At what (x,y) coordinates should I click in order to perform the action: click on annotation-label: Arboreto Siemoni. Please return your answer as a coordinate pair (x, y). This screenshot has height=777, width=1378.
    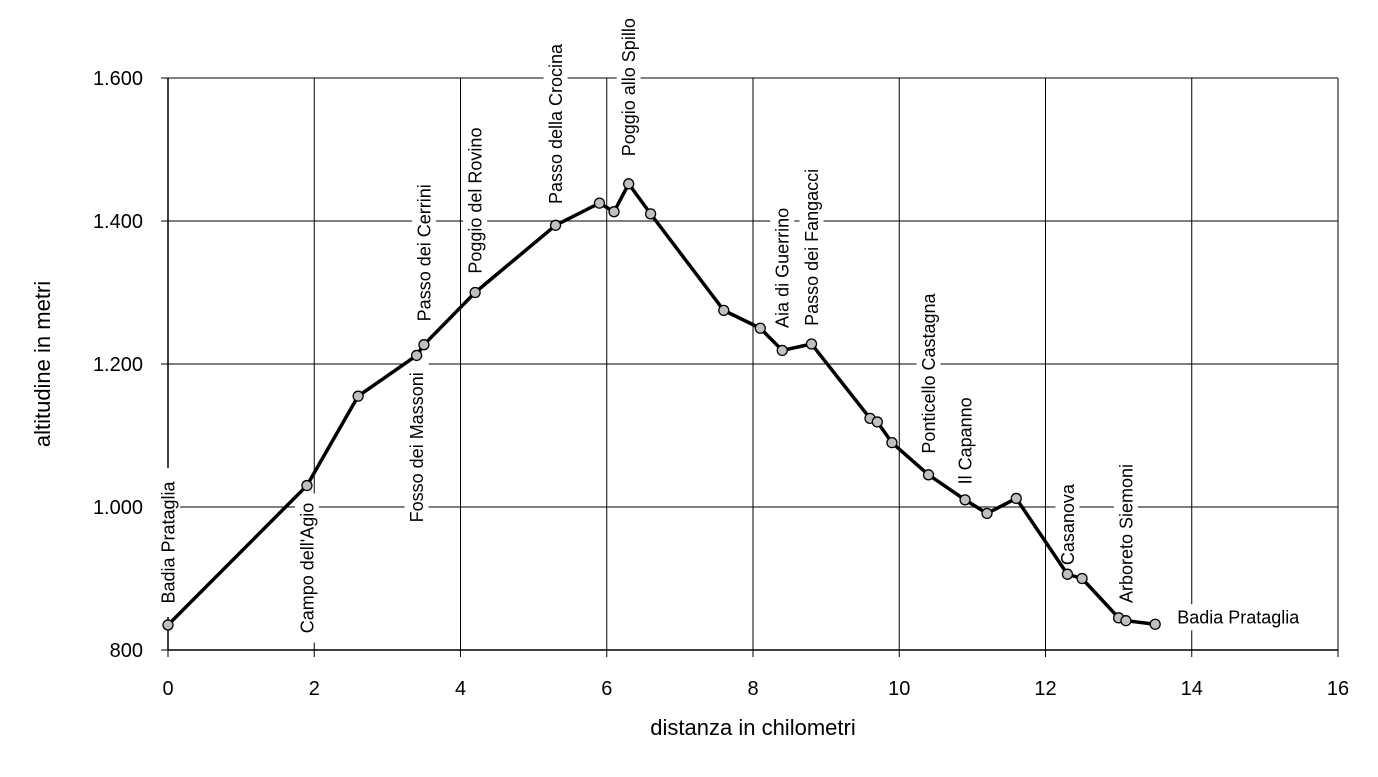
    Looking at the image, I should click on (1126, 533).